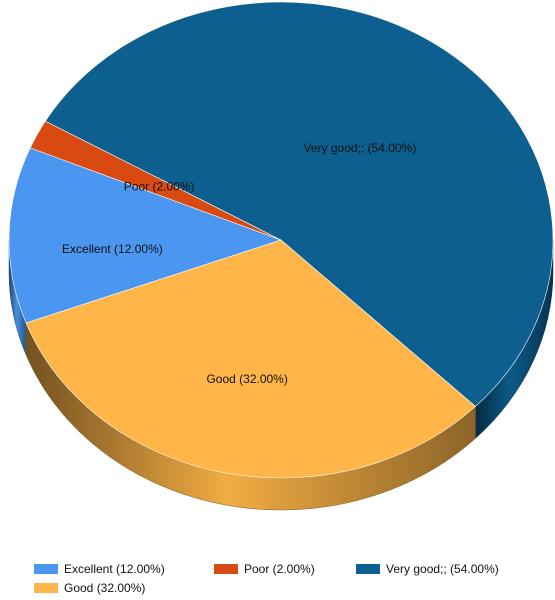 This screenshot has width=555, height=600. I want to click on slice-label-poor: Poor (2.00%), so click(159, 186).